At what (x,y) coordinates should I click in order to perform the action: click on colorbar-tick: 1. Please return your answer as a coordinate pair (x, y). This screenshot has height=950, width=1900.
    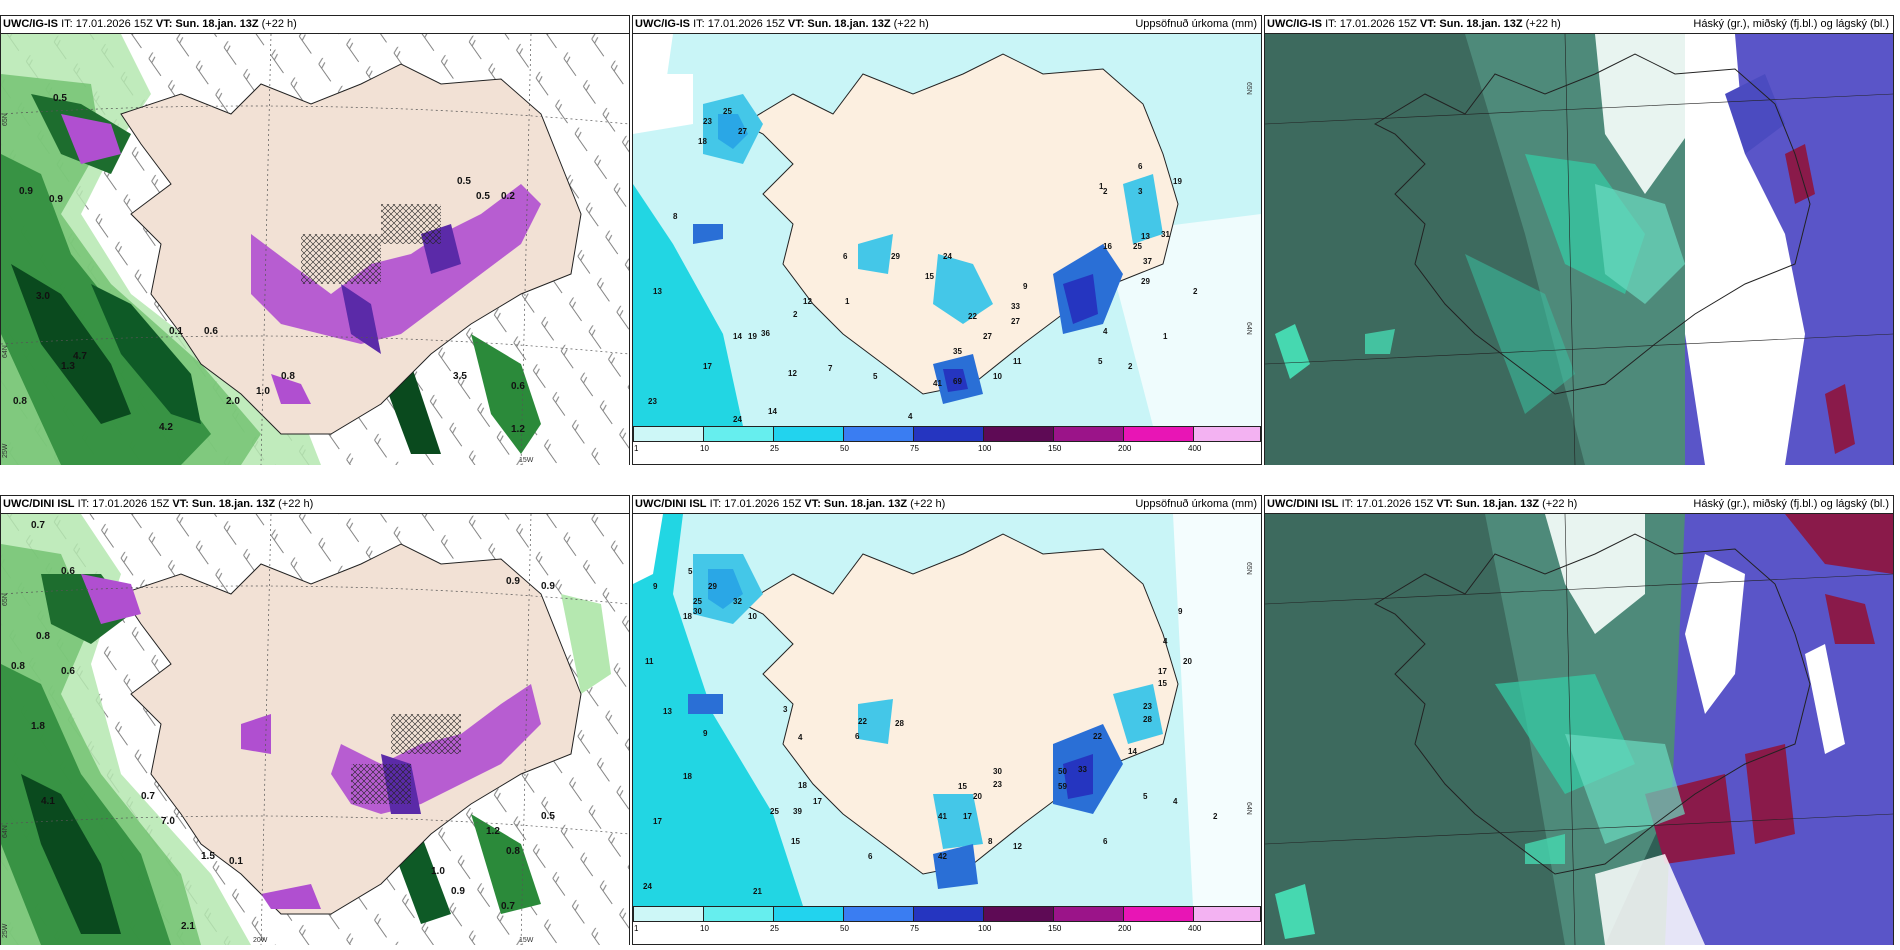
    Looking at the image, I should click on (636, 928).